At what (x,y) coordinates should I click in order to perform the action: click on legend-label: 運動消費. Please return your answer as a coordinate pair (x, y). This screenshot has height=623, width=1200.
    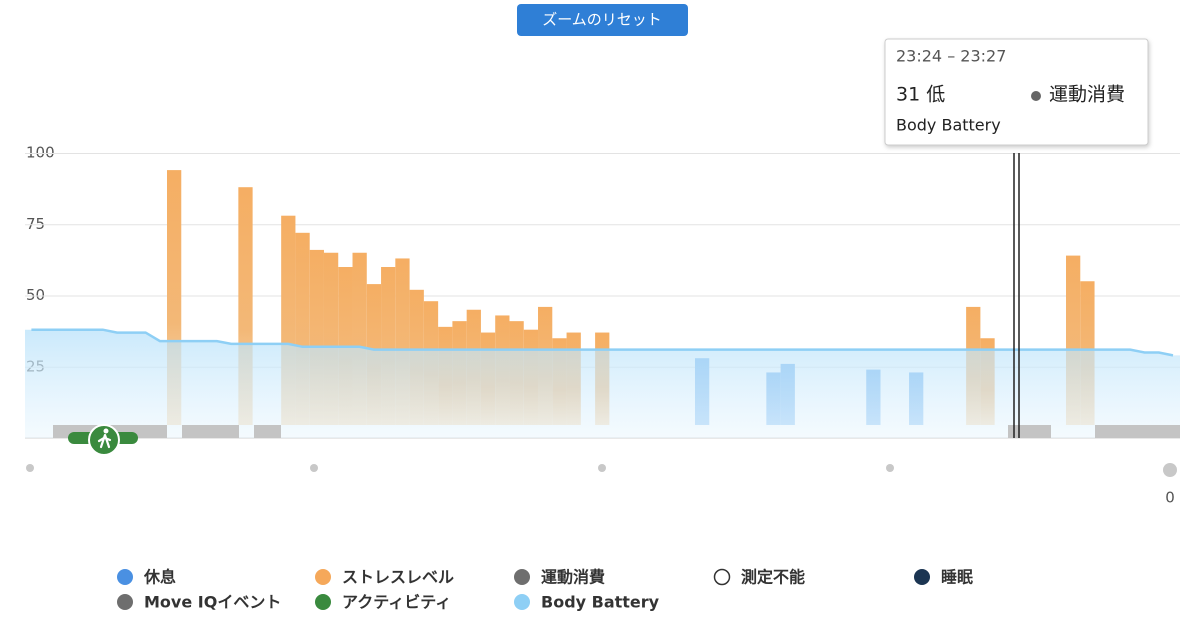
    Looking at the image, I should click on (573, 577).